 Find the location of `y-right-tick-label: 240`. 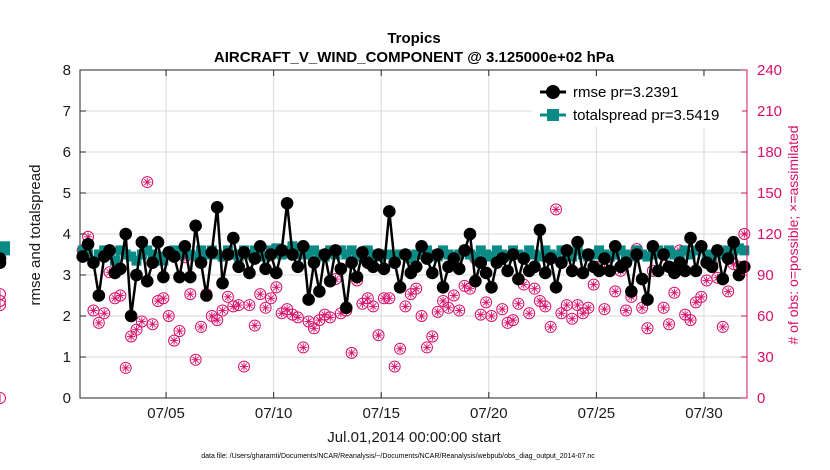

y-right-tick-label: 240 is located at coordinates (769, 70).